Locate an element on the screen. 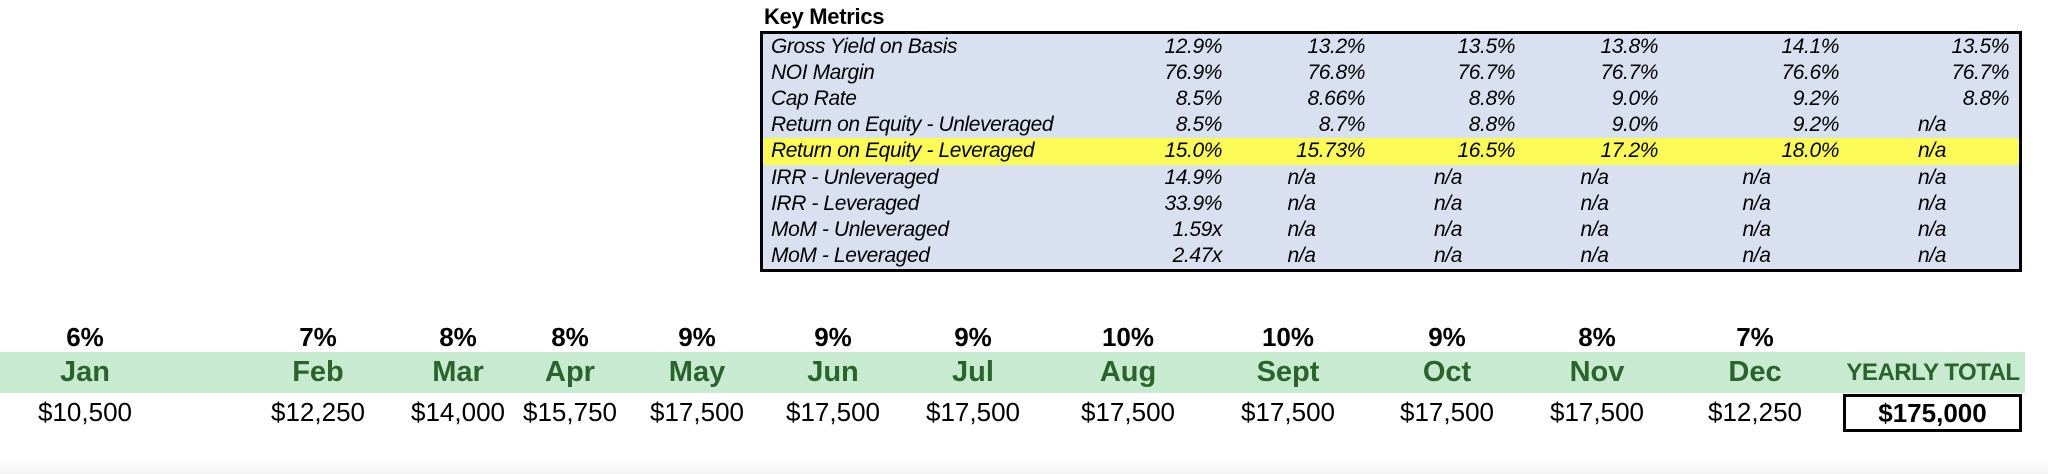 This screenshot has height=474, width=2048. month-cell: Feb is located at coordinates (318, 372).